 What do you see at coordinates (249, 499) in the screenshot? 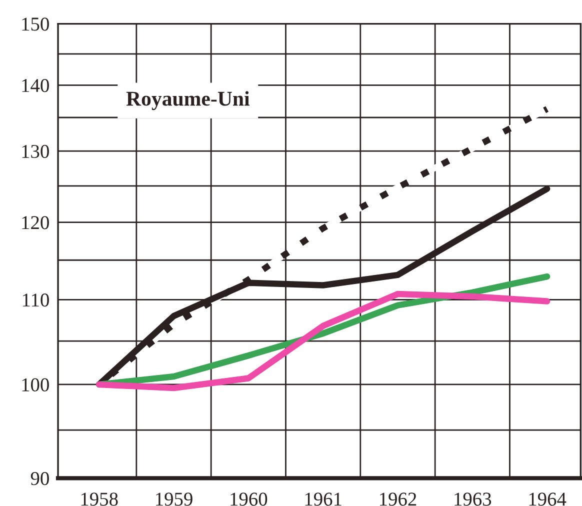
I see `x-tick-label: 1960` at bounding box center [249, 499].